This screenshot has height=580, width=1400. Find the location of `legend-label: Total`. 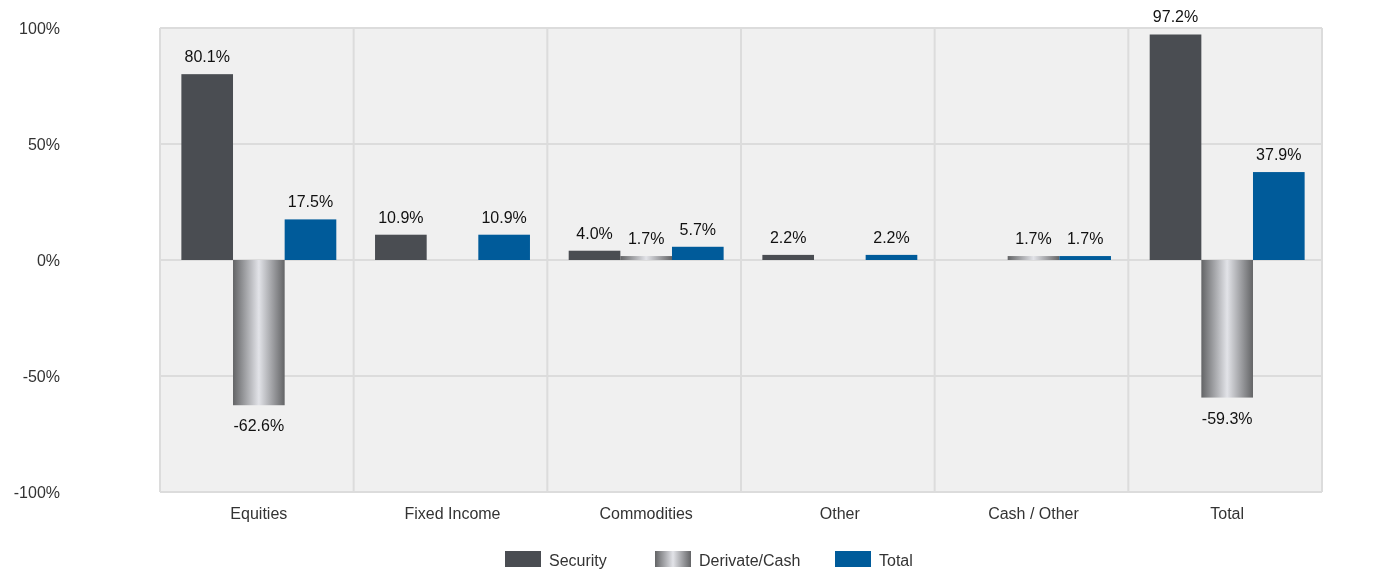

legend-label: Total is located at coordinates (896, 560).